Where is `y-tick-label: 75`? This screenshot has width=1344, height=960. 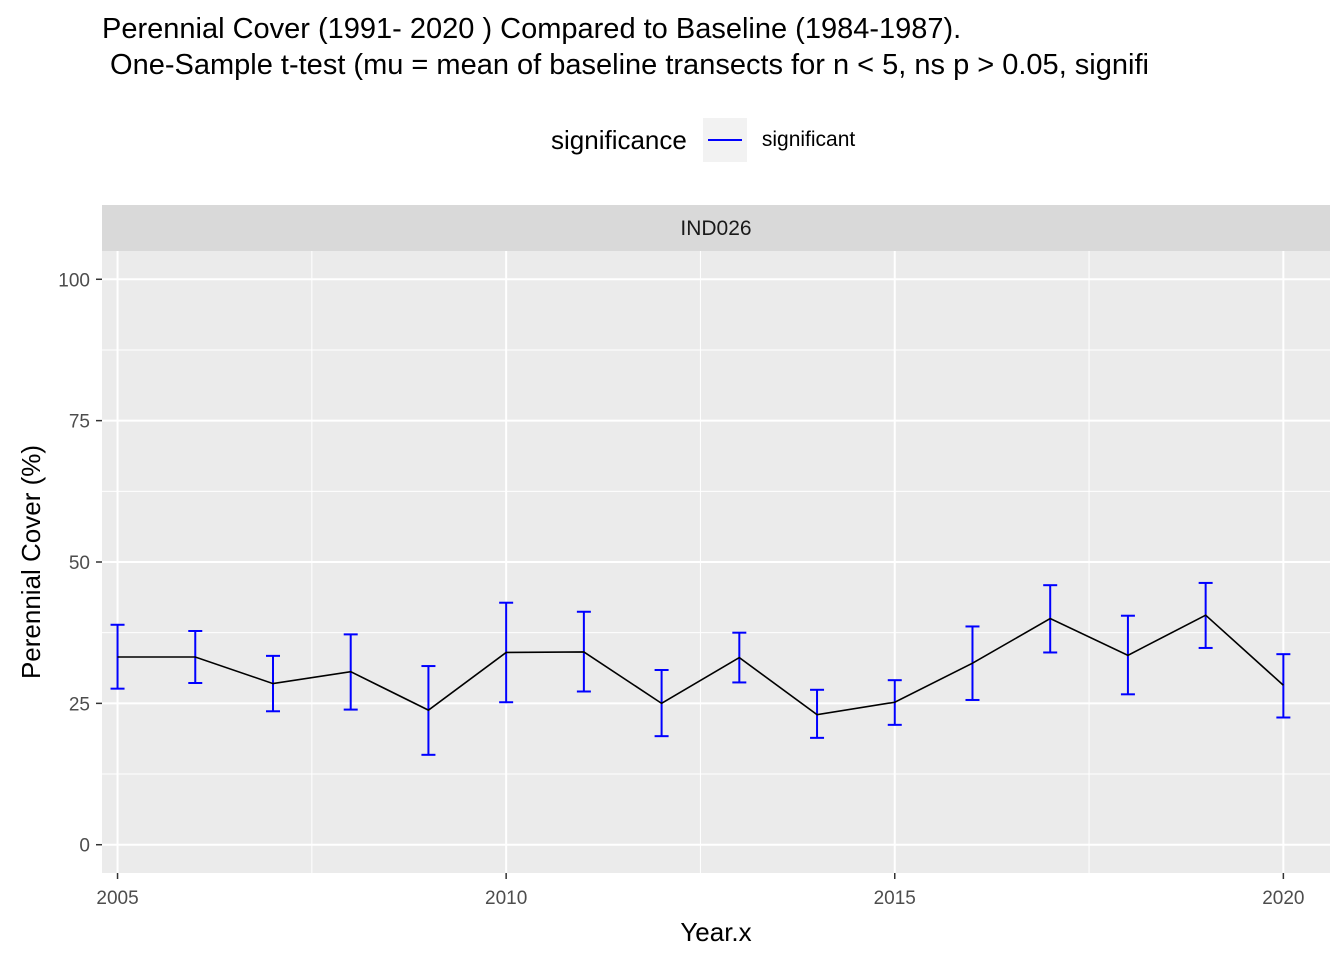
y-tick-label: 75 is located at coordinates (79, 422).